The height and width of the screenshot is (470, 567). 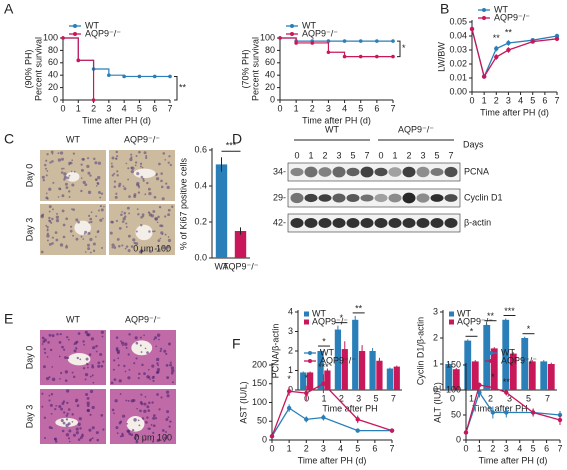 I want to click on panel-label: E, so click(x=8, y=319).